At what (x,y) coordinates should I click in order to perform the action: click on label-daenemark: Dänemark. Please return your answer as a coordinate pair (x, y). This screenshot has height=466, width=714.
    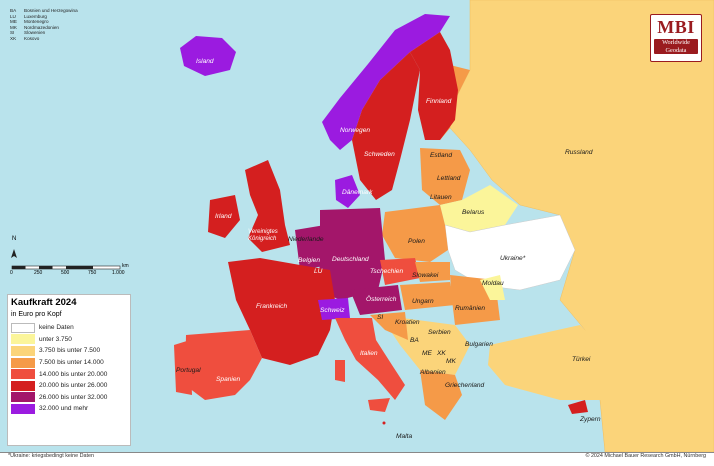
    Looking at the image, I should click on (357, 192).